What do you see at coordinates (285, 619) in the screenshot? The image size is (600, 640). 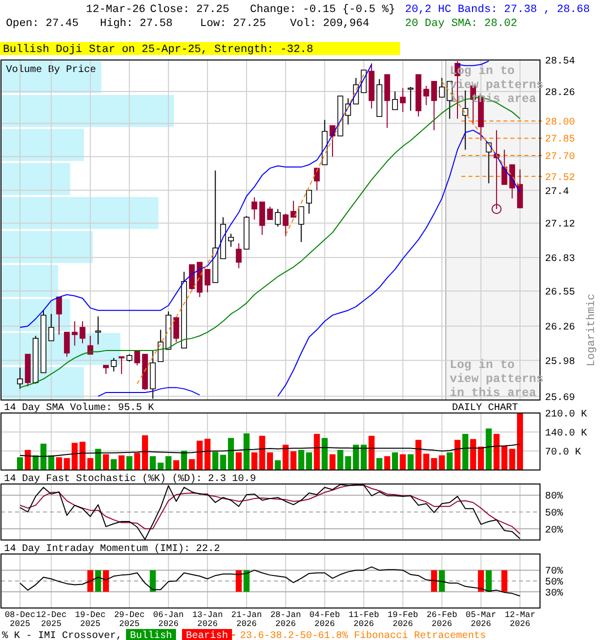 I see `x-tick-label: 28-Jan 2026` at bounding box center [285, 619].